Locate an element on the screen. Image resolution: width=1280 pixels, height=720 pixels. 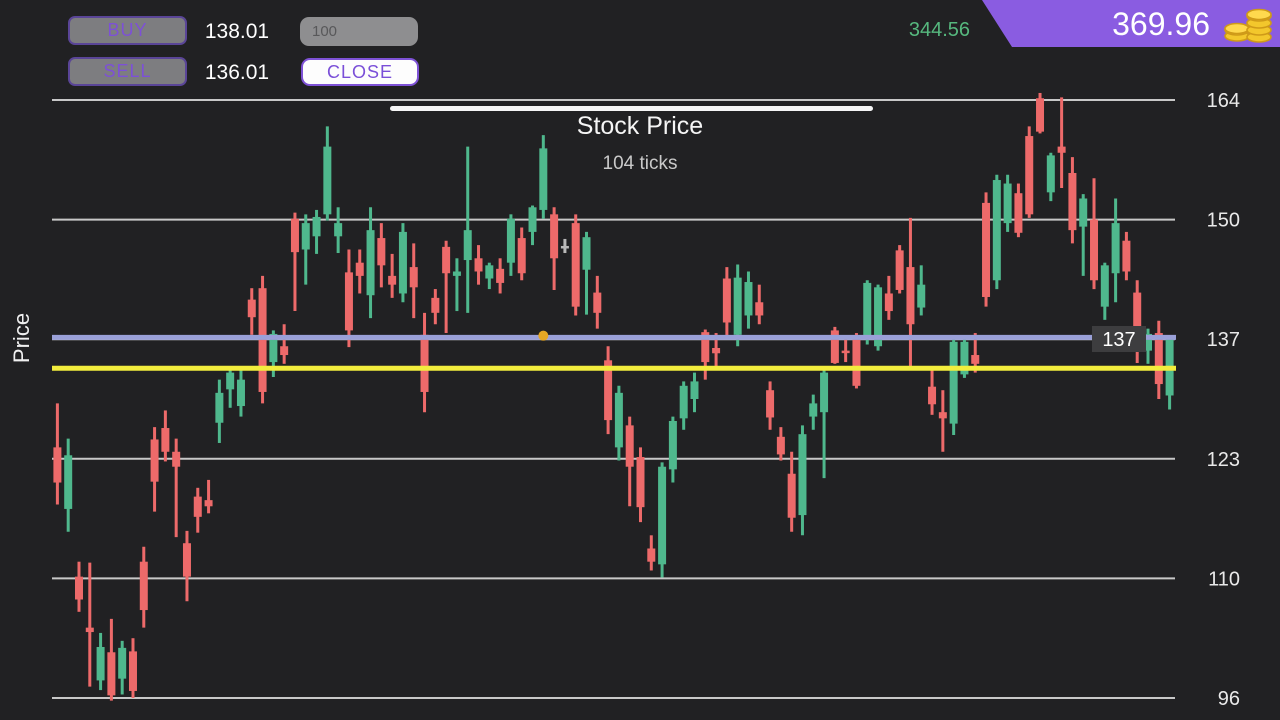
quantity-input is located at coordinates (359, 31).